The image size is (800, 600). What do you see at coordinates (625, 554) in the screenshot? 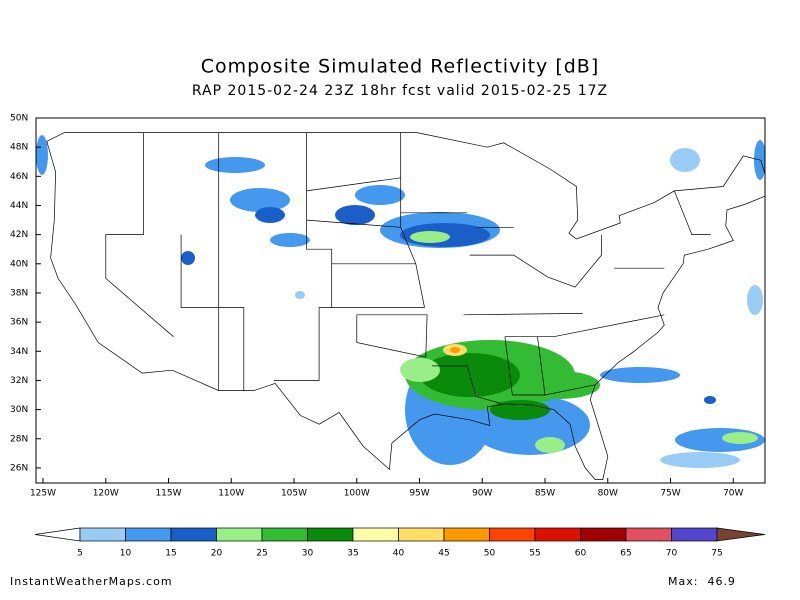
I see `colorbar-label: 65` at bounding box center [625, 554].